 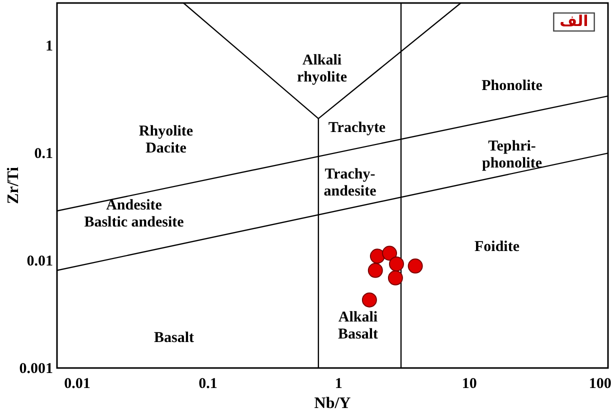 I want to click on x-tick-label: 100, so click(x=599, y=384).